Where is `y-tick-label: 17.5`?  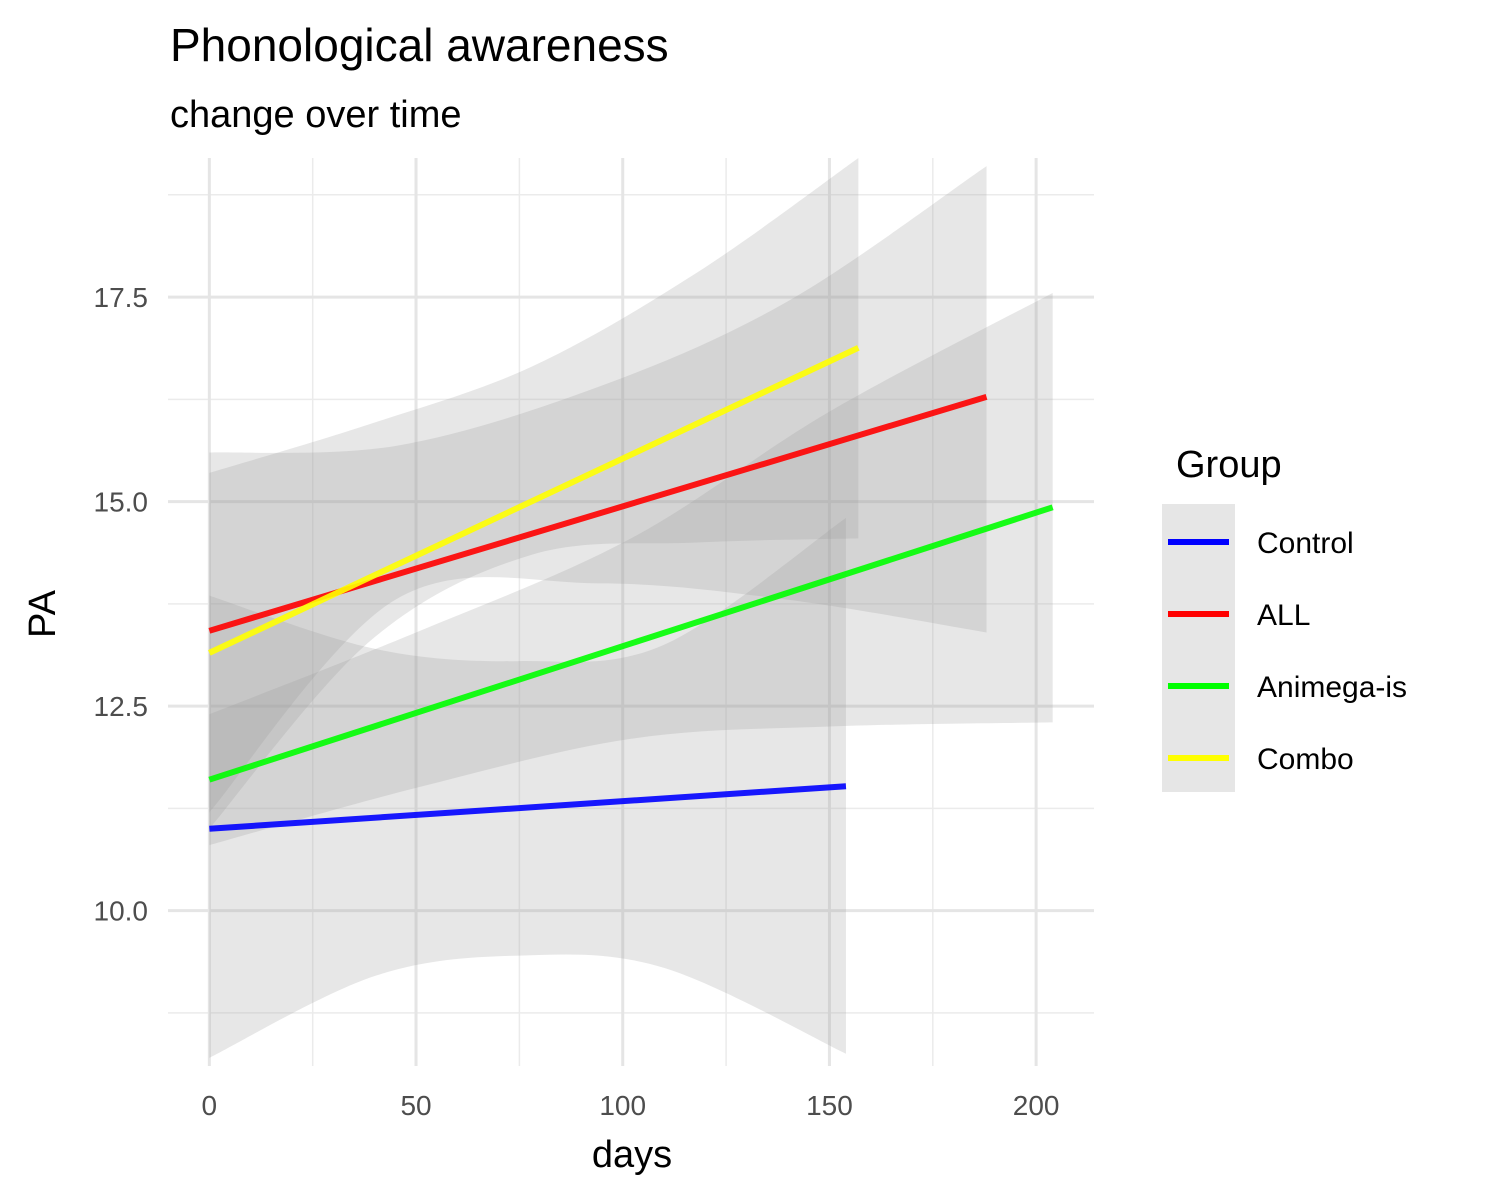 y-tick-label: 17.5 is located at coordinates (121, 297).